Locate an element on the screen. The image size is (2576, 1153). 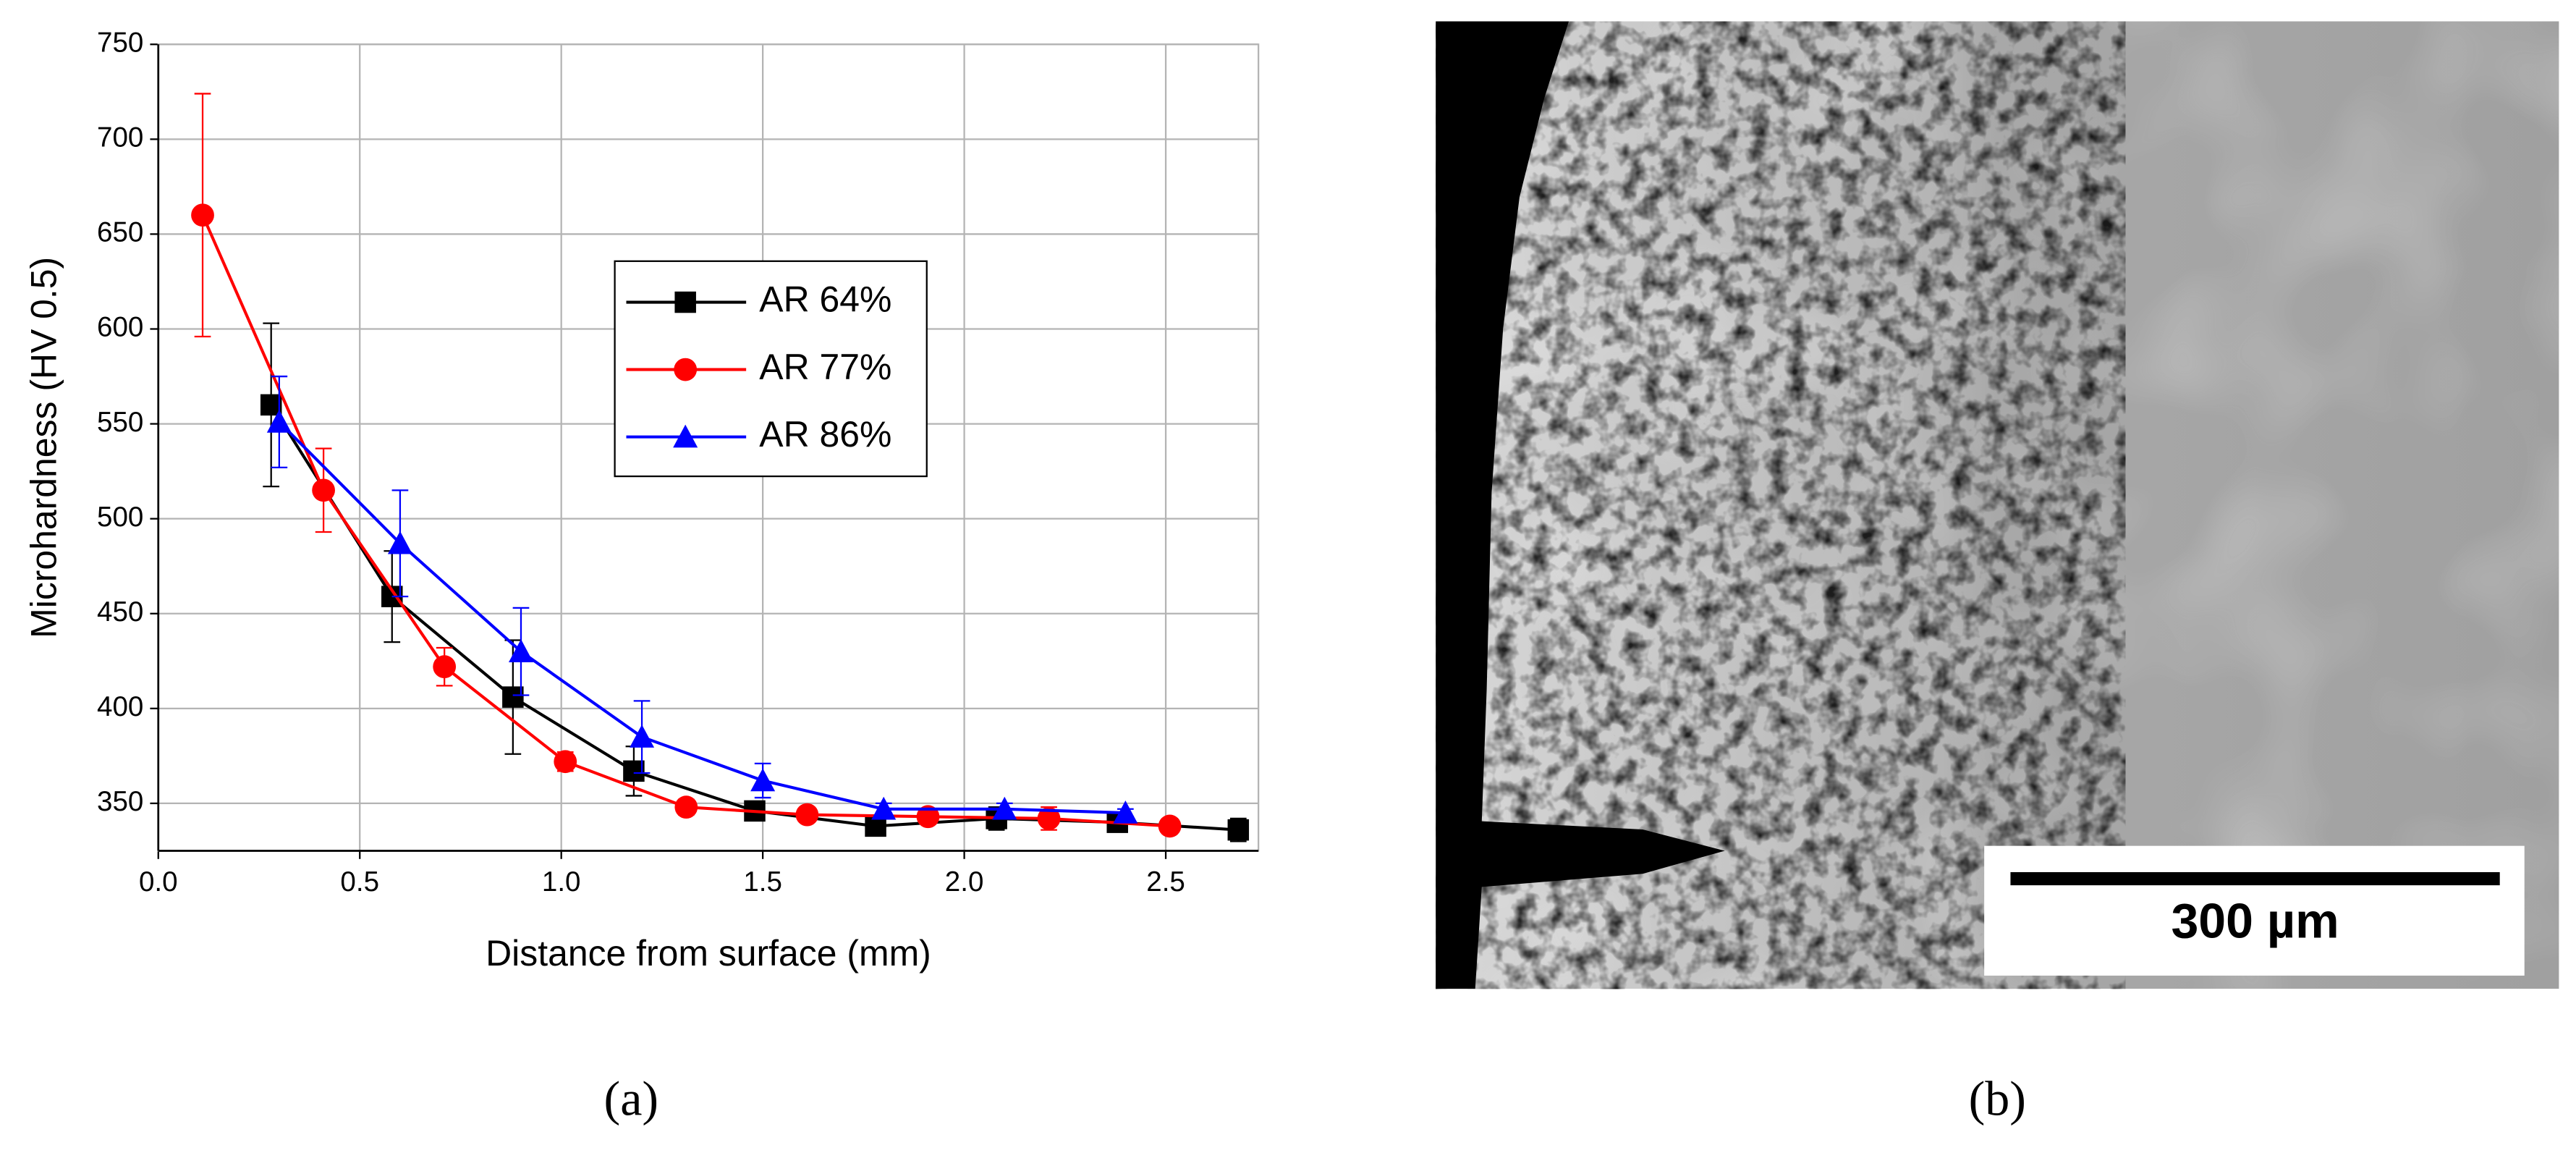
micrograph-edge is located at coordinates (1581, 505).